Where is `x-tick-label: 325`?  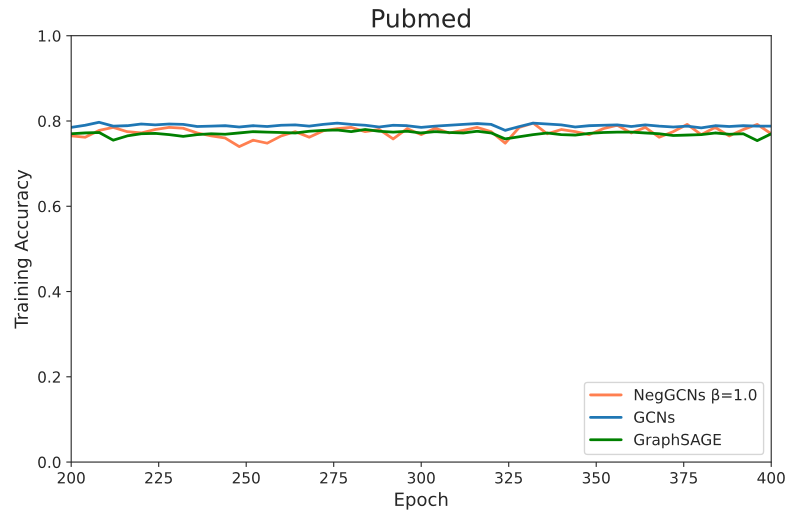
x-tick-label: 325 is located at coordinates (508, 478).